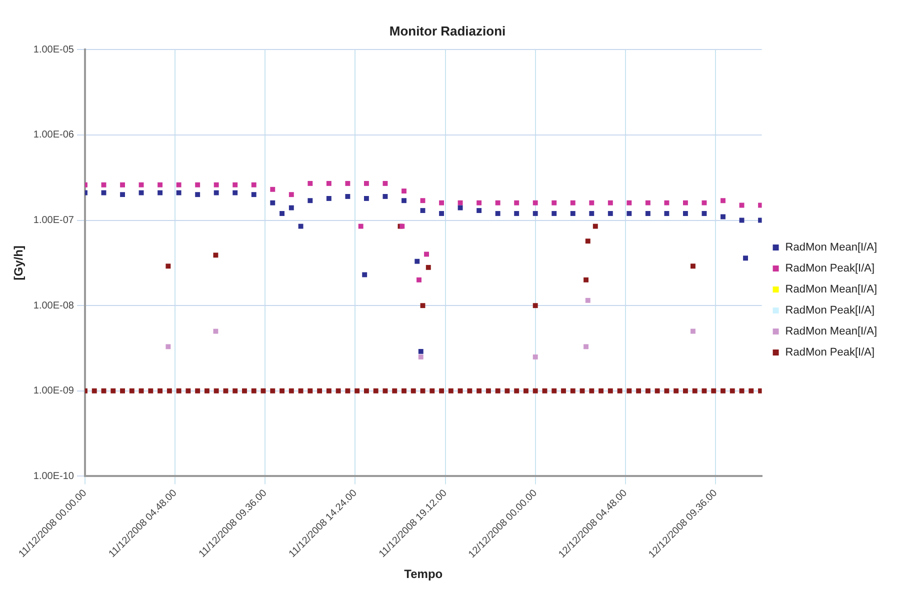  What do you see at coordinates (423, 574) in the screenshot?
I see `x-axis-title: Tempo` at bounding box center [423, 574].